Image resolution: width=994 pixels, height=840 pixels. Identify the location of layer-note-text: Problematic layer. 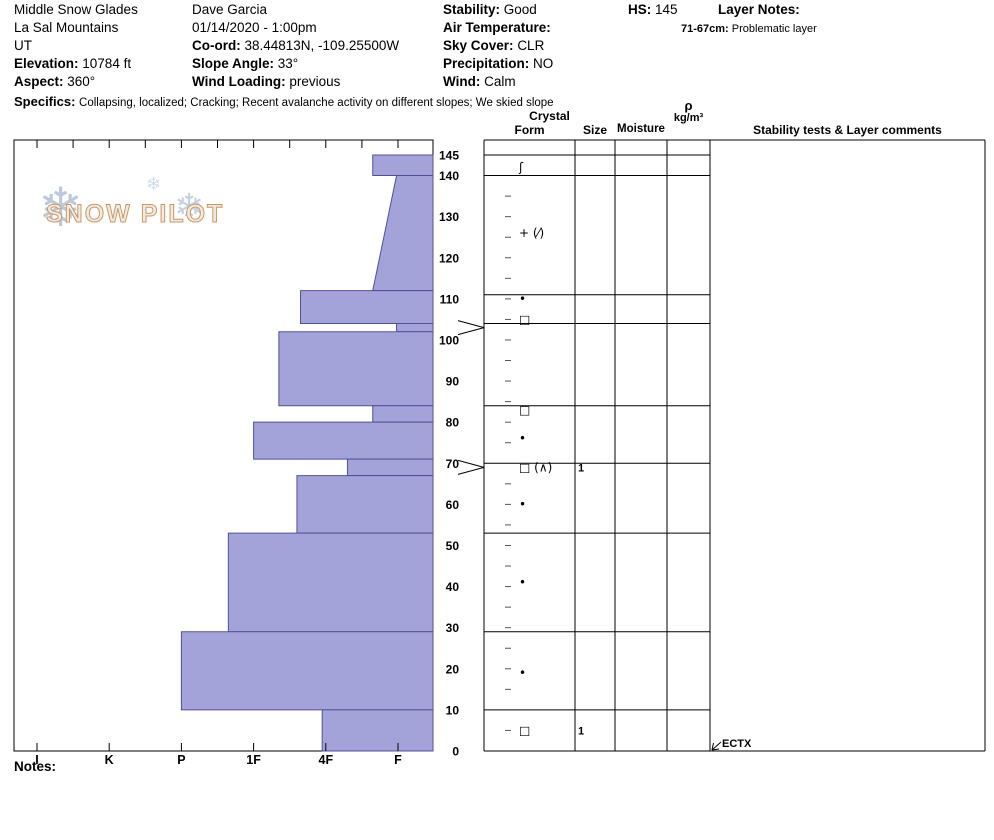
(774, 29).